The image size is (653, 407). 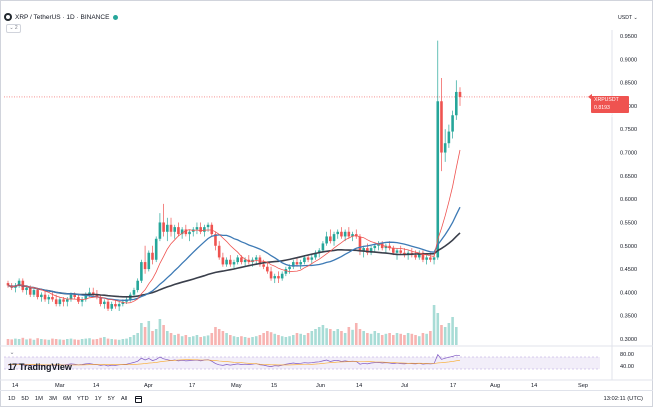 What do you see at coordinates (628, 18) in the screenshot?
I see `currency-select: USDT ⌄` at bounding box center [628, 18].